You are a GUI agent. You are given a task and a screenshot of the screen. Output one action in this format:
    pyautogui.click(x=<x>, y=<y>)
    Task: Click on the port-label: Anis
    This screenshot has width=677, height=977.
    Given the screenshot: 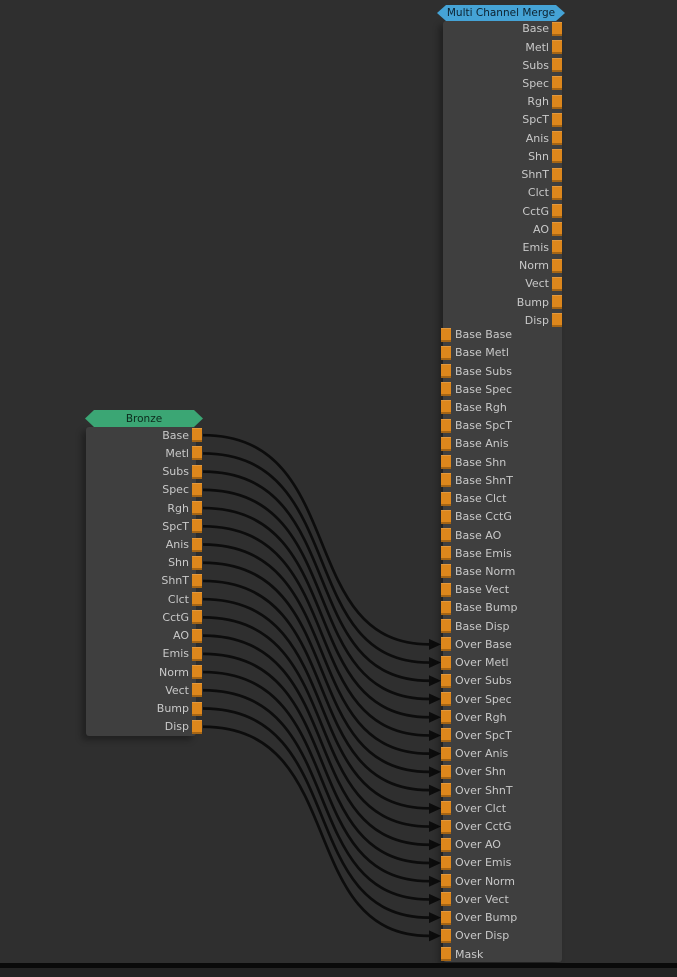 What is the action you would take?
    pyautogui.click(x=537, y=138)
    